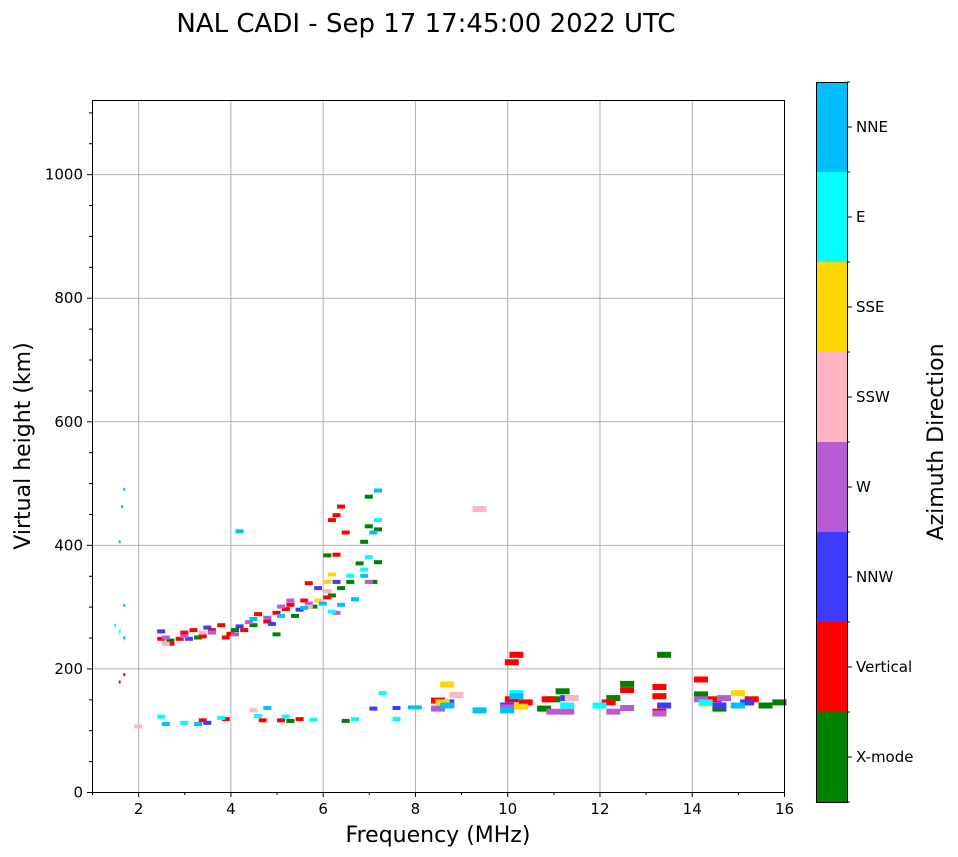  Describe the element at coordinates (831, 397) in the screenshot. I see `colorbar-segment-ssw` at that location.